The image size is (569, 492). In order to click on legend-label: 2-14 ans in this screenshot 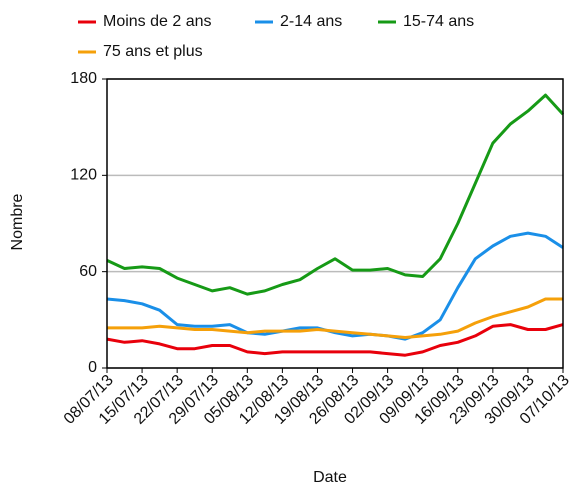, I will do `click(311, 21)`.